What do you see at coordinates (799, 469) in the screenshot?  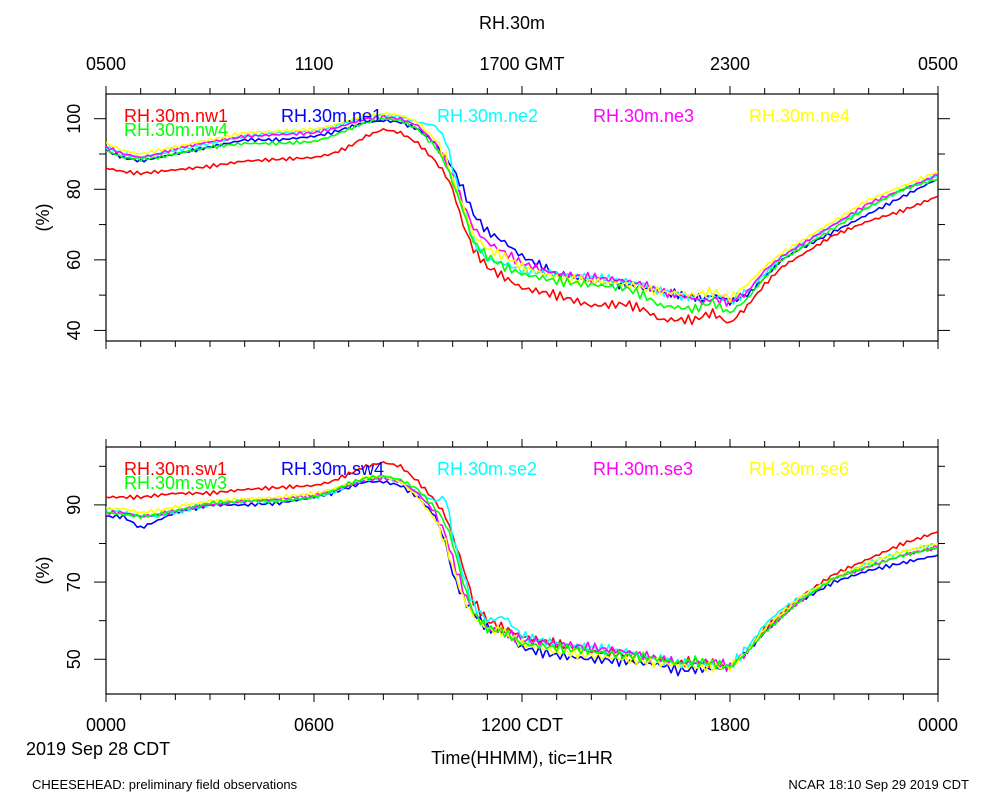 I see `legend-entry: RH.30m.se6` at bounding box center [799, 469].